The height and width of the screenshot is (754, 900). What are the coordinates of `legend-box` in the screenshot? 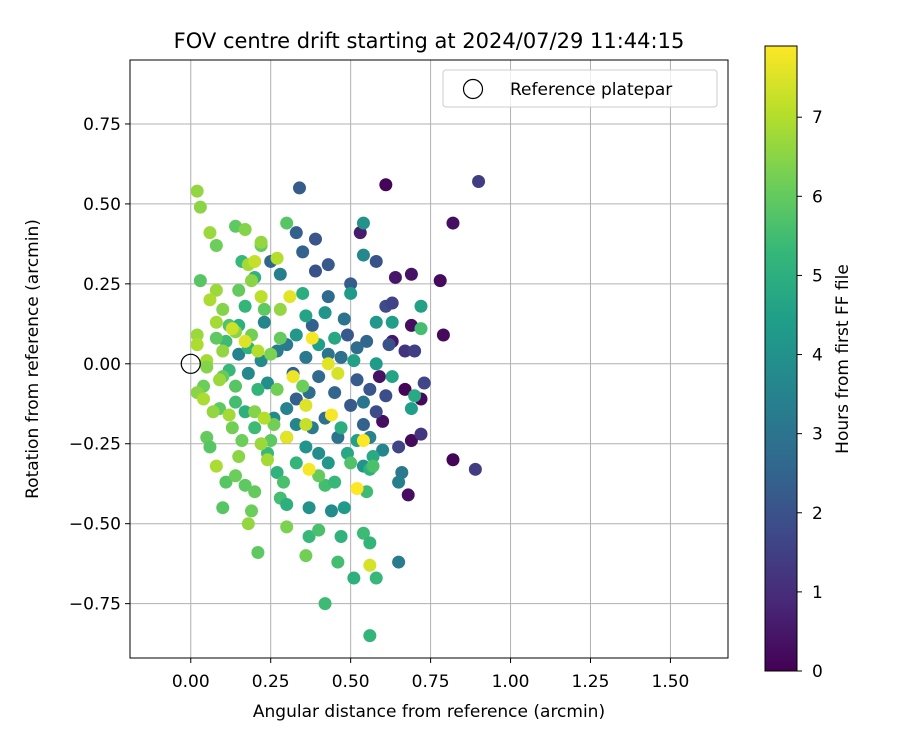 It's located at (580, 88).